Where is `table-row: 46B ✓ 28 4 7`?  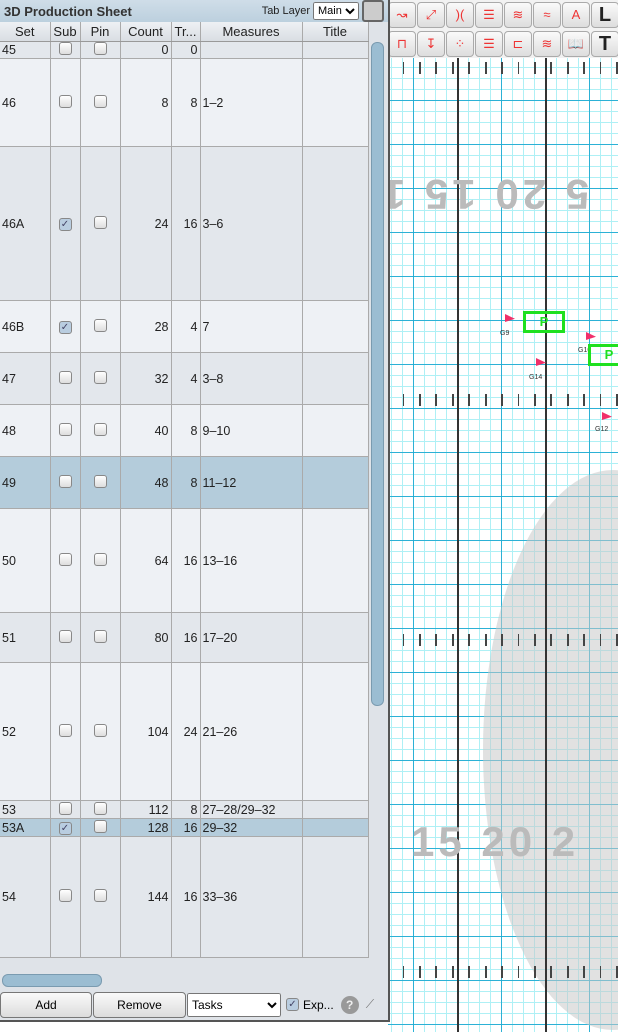
table-row: 46B ✓ 28 4 7 is located at coordinates (184, 326).